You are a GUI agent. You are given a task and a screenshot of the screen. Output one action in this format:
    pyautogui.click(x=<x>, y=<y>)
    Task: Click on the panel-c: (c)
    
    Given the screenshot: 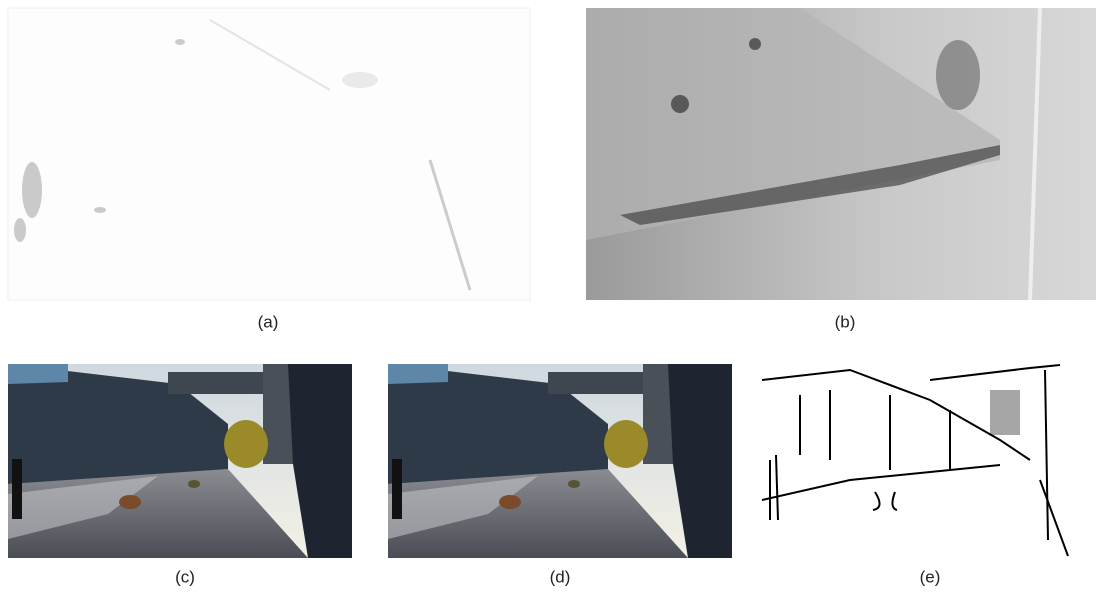 What is the action you would take?
    pyautogui.click(x=180, y=475)
    